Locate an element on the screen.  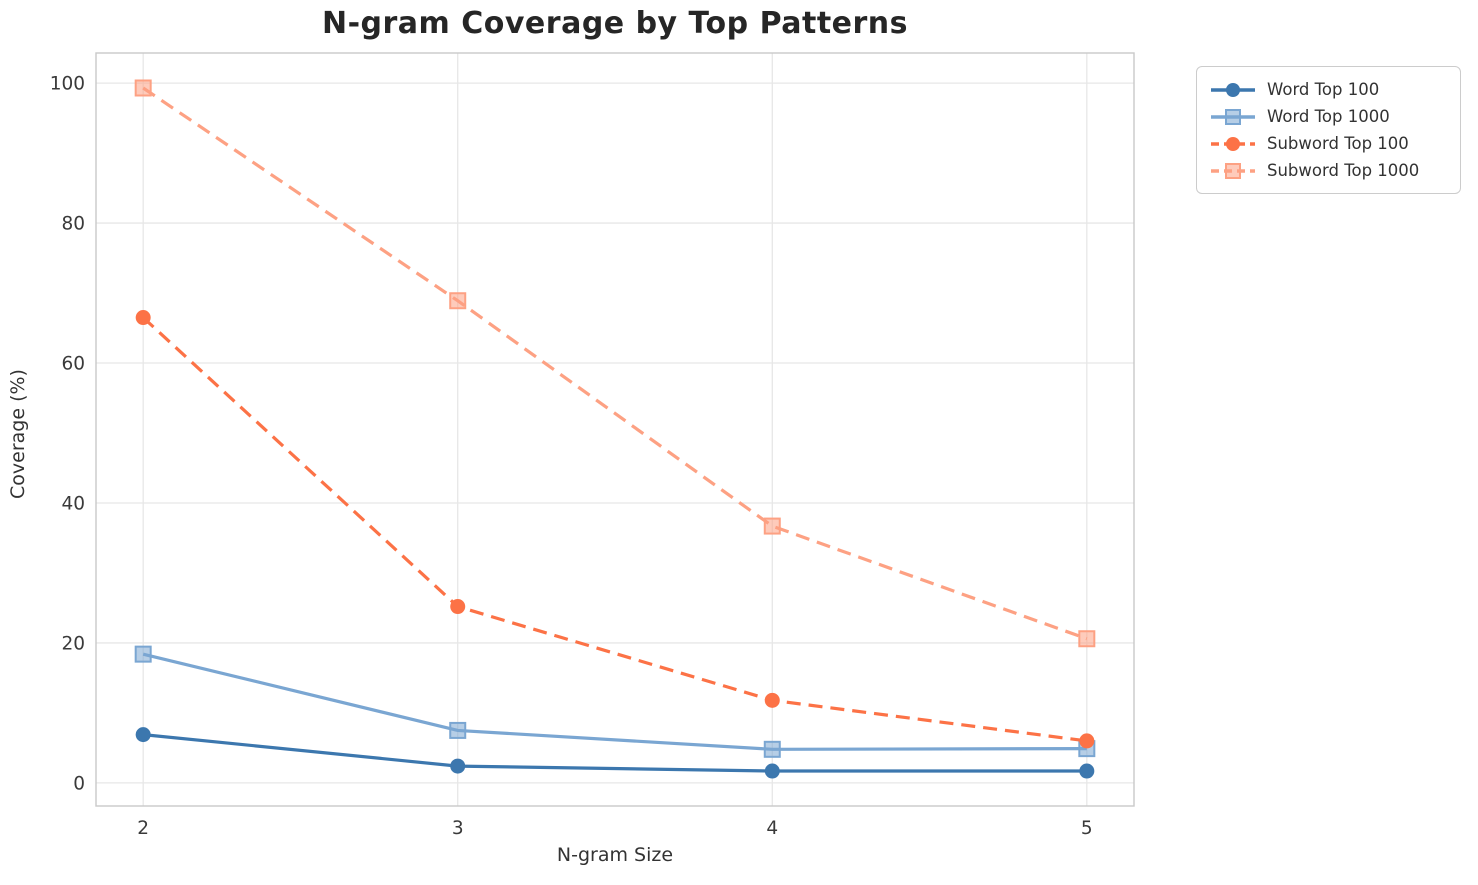
legend-item: Subword Top 1000 is located at coordinates (1328, 170).